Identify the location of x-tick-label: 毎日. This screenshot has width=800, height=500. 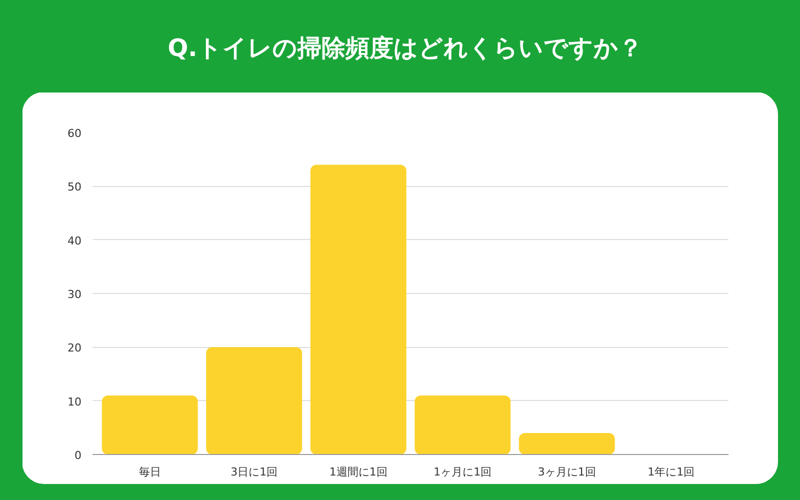
(149, 472).